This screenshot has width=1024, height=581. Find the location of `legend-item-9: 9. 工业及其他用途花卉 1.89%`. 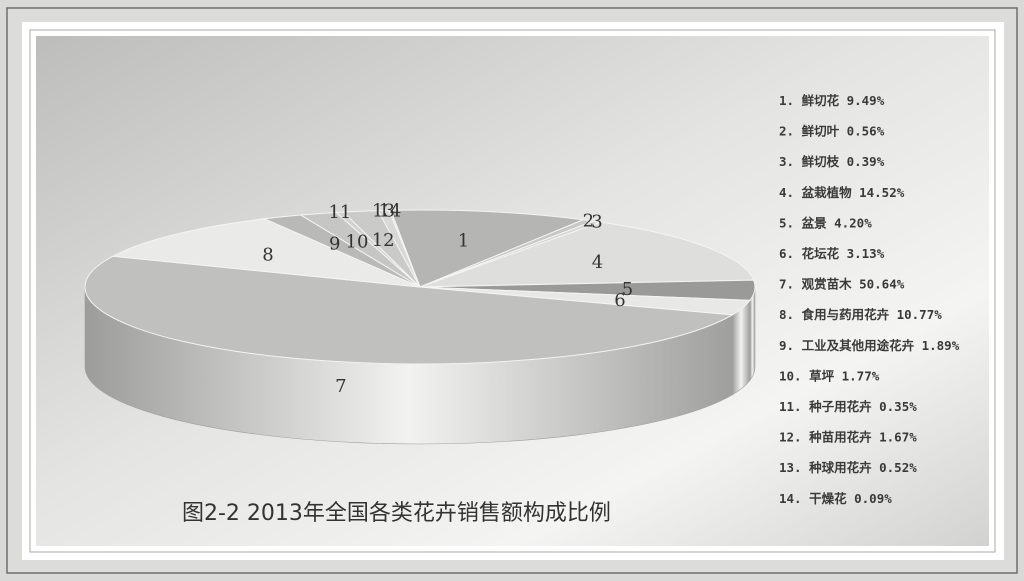

legend-item-9: 9. 工业及其他用途花卉 1.89% is located at coordinates (869, 345).